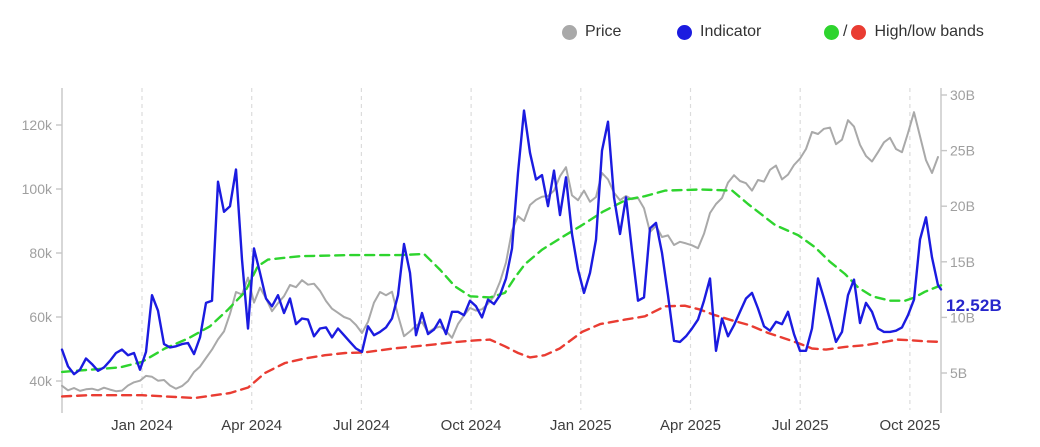  I want to click on legend-price-label: Price, so click(603, 31).